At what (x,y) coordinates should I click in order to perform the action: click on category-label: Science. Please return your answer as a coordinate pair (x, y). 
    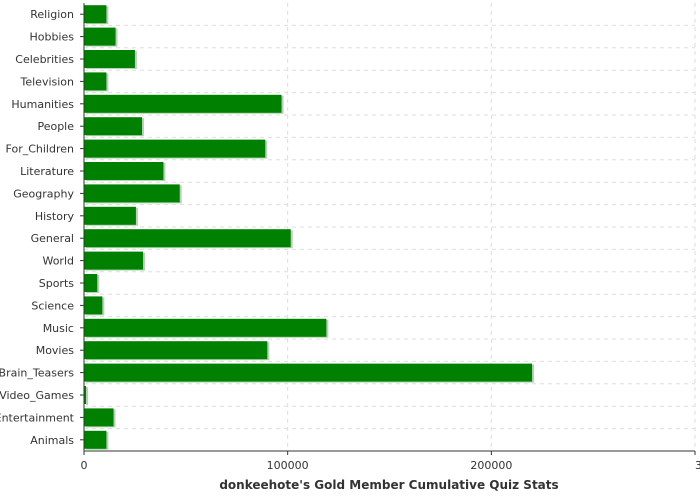
    Looking at the image, I should click on (52, 305).